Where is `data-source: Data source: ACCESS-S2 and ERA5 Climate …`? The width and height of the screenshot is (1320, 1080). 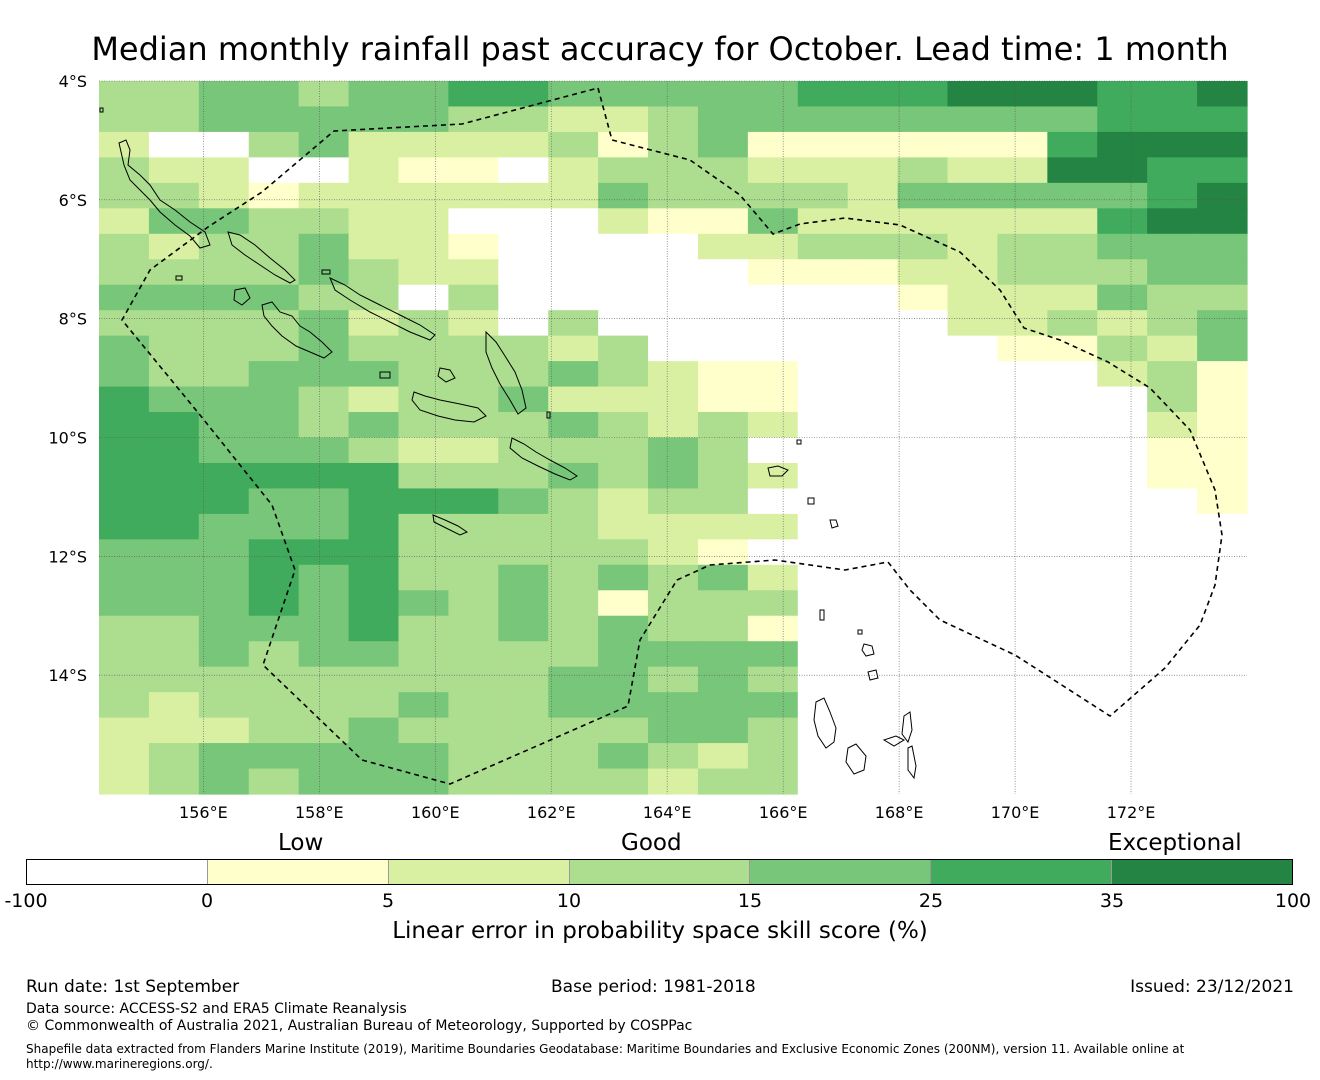 data-source: Data source: ACCESS-S2 and ERA5 Climate … is located at coordinates (216, 1009).